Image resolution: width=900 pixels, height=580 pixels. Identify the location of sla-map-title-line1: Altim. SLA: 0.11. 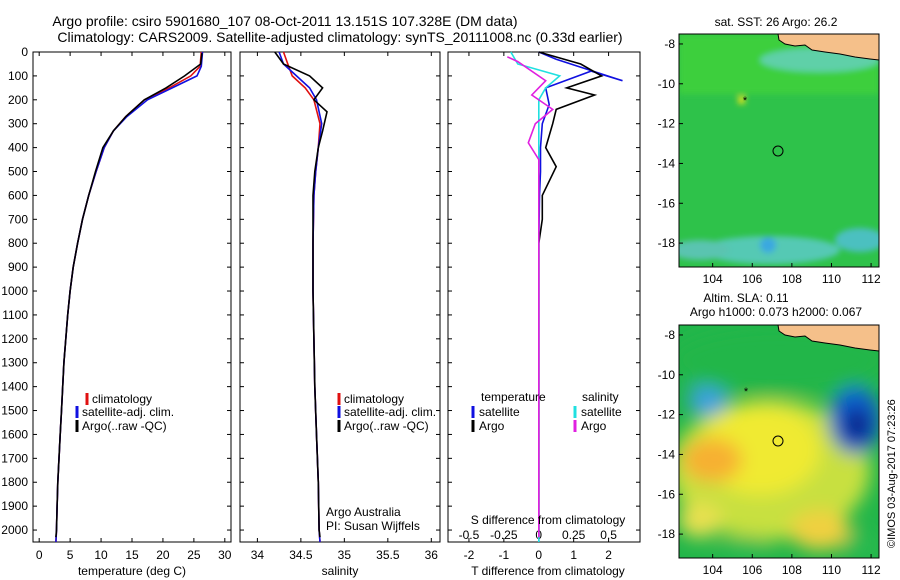
(745, 298).